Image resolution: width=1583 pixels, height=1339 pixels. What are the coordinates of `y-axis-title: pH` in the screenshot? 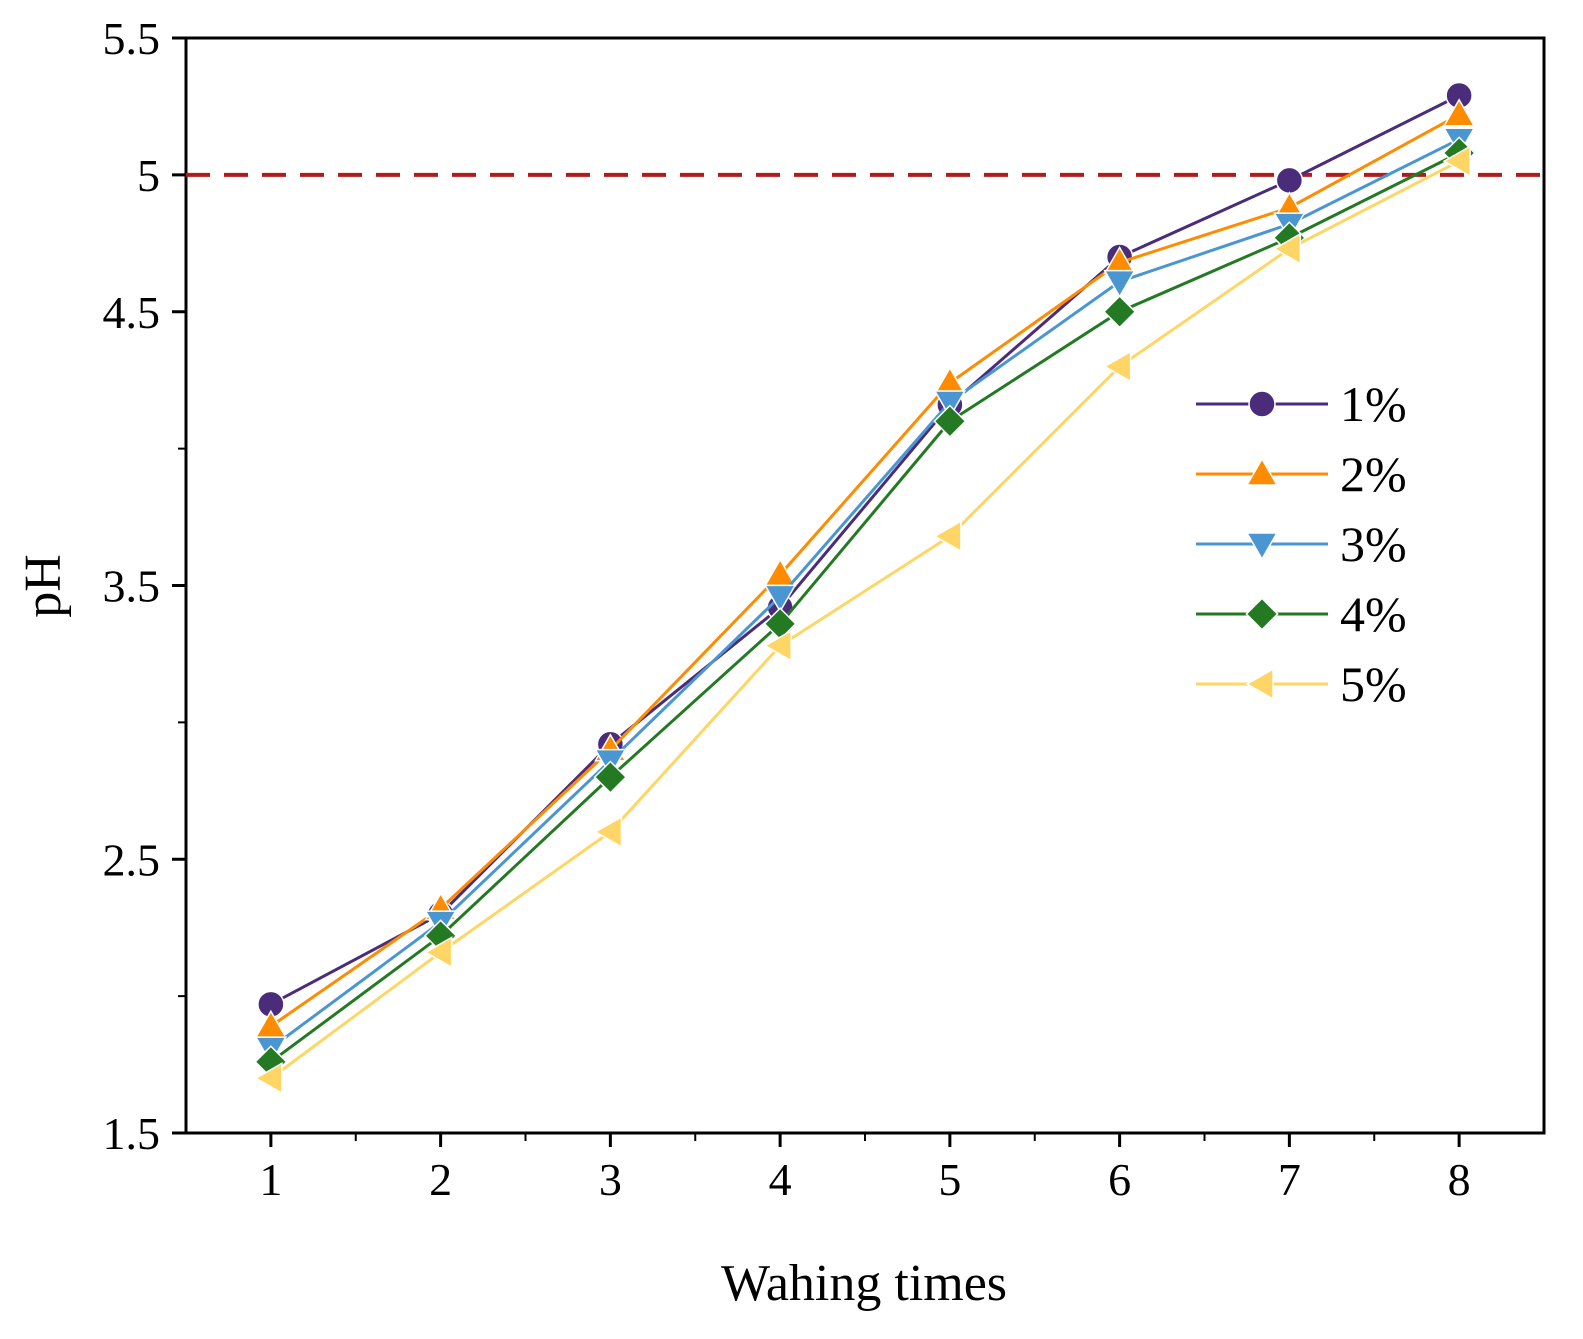 It's located at (43, 586).